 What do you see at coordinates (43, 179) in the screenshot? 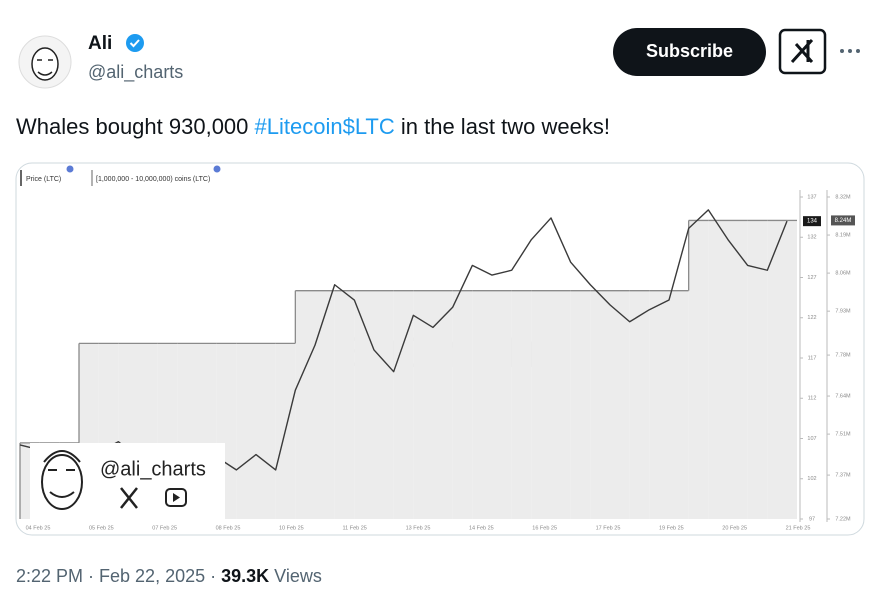
I see `legend-label: Price (LTC)` at bounding box center [43, 179].